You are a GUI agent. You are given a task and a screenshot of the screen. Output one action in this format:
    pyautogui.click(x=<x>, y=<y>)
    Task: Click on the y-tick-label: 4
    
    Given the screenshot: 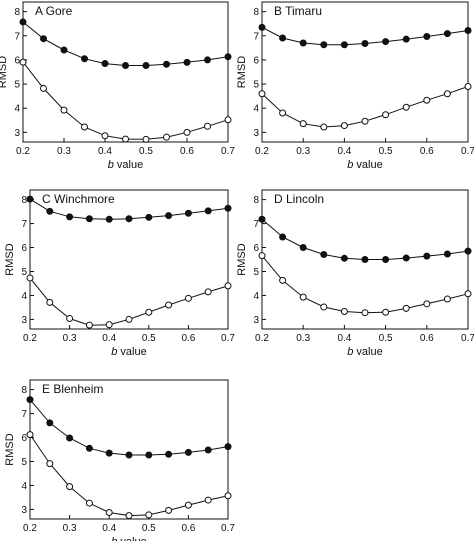 What is the action you would take?
    pyautogui.click(x=24, y=296)
    